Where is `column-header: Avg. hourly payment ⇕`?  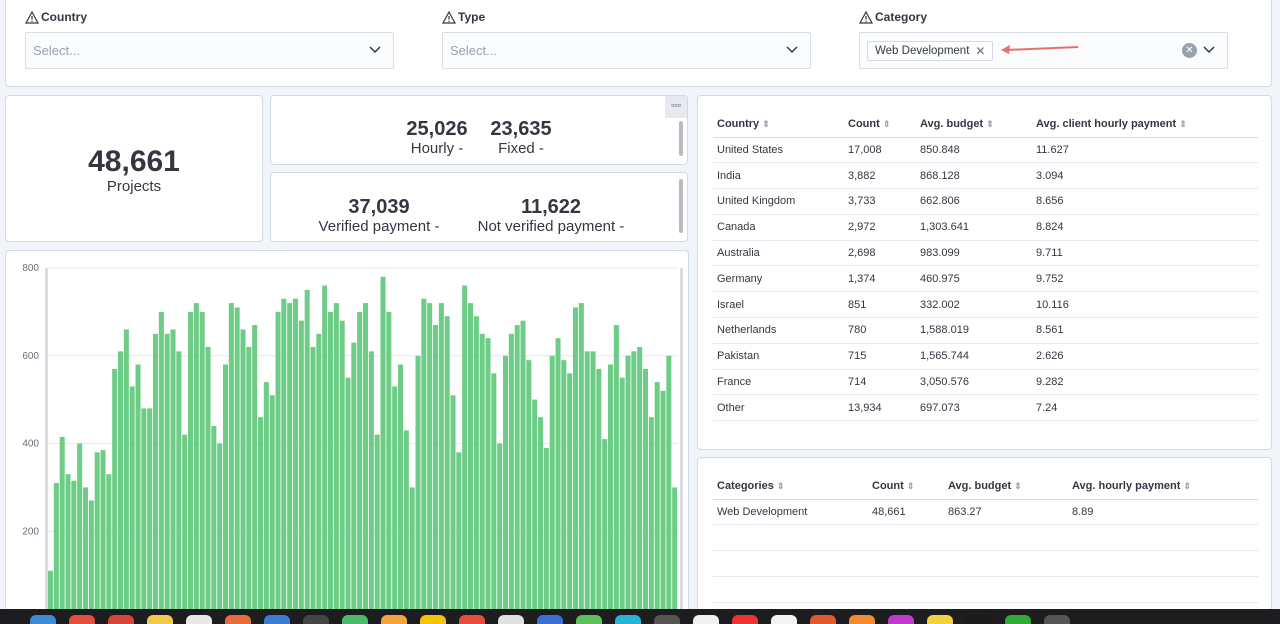
column-header: Avg. hourly payment ⇕ is located at coordinates (1163, 486).